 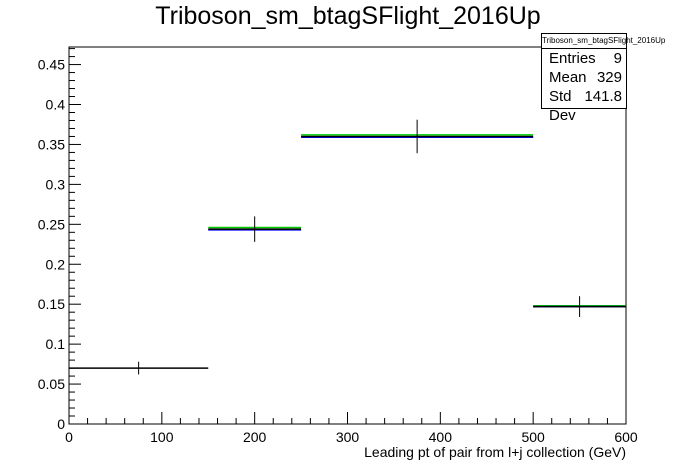 What do you see at coordinates (572, 58) in the screenshot?
I see `stats-label: Entries` at bounding box center [572, 58].